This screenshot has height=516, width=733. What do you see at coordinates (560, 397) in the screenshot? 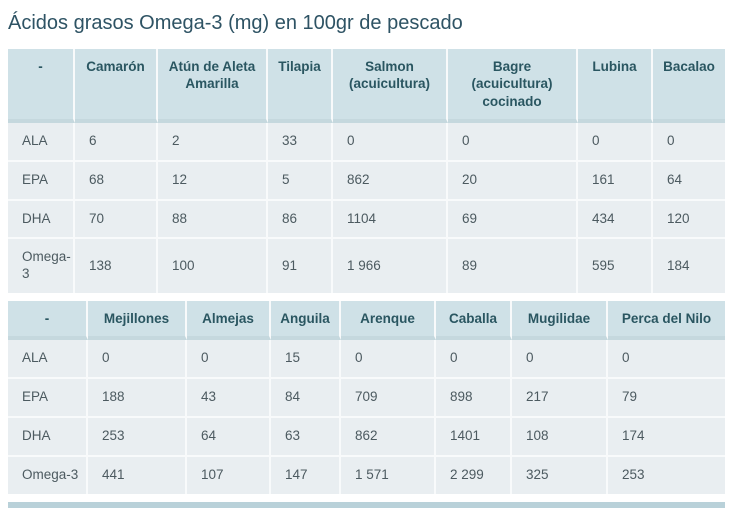
I see `value-cell: 217` at bounding box center [560, 397].